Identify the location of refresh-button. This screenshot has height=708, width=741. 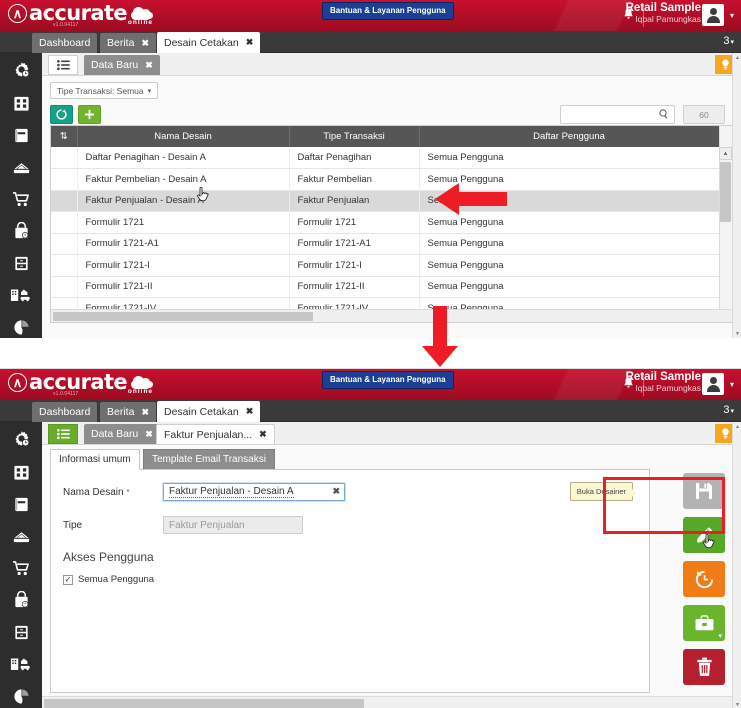
(61, 114).